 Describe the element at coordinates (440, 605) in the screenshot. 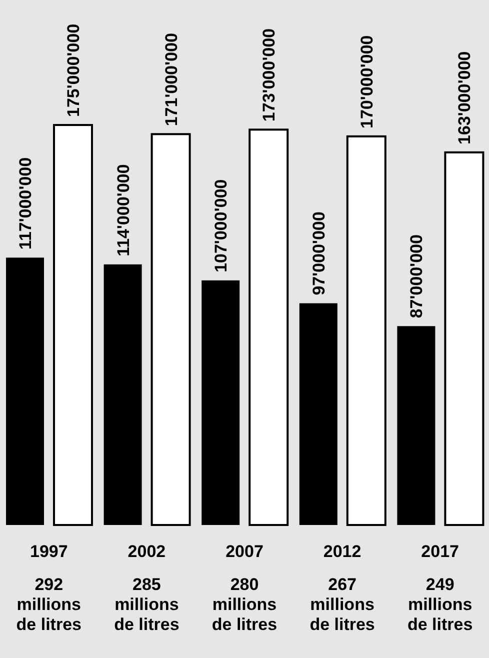

I see `text: 249 millions de litres` at that location.